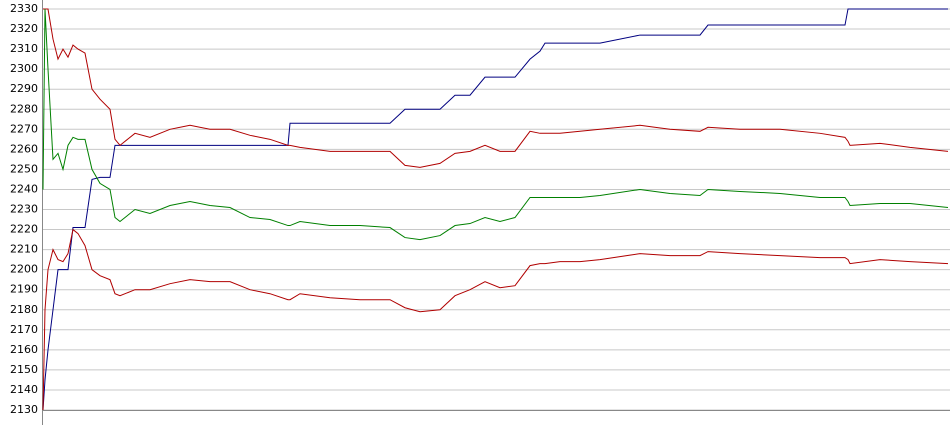 This screenshot has height=435, width=950. What do you see at coordinates (24, 28) in the screenshot?
I see `y-tick-label: 2320` at bounding box center [24, 28].